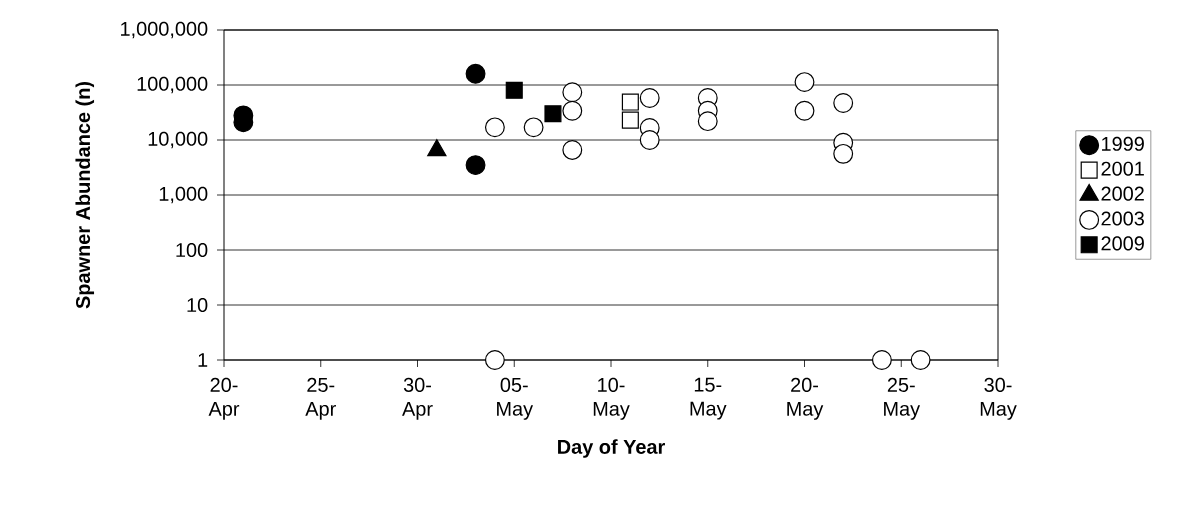 This screenshot has height=521, width=1182. I want to click on legend-label: 2009, so click(1122, 243).